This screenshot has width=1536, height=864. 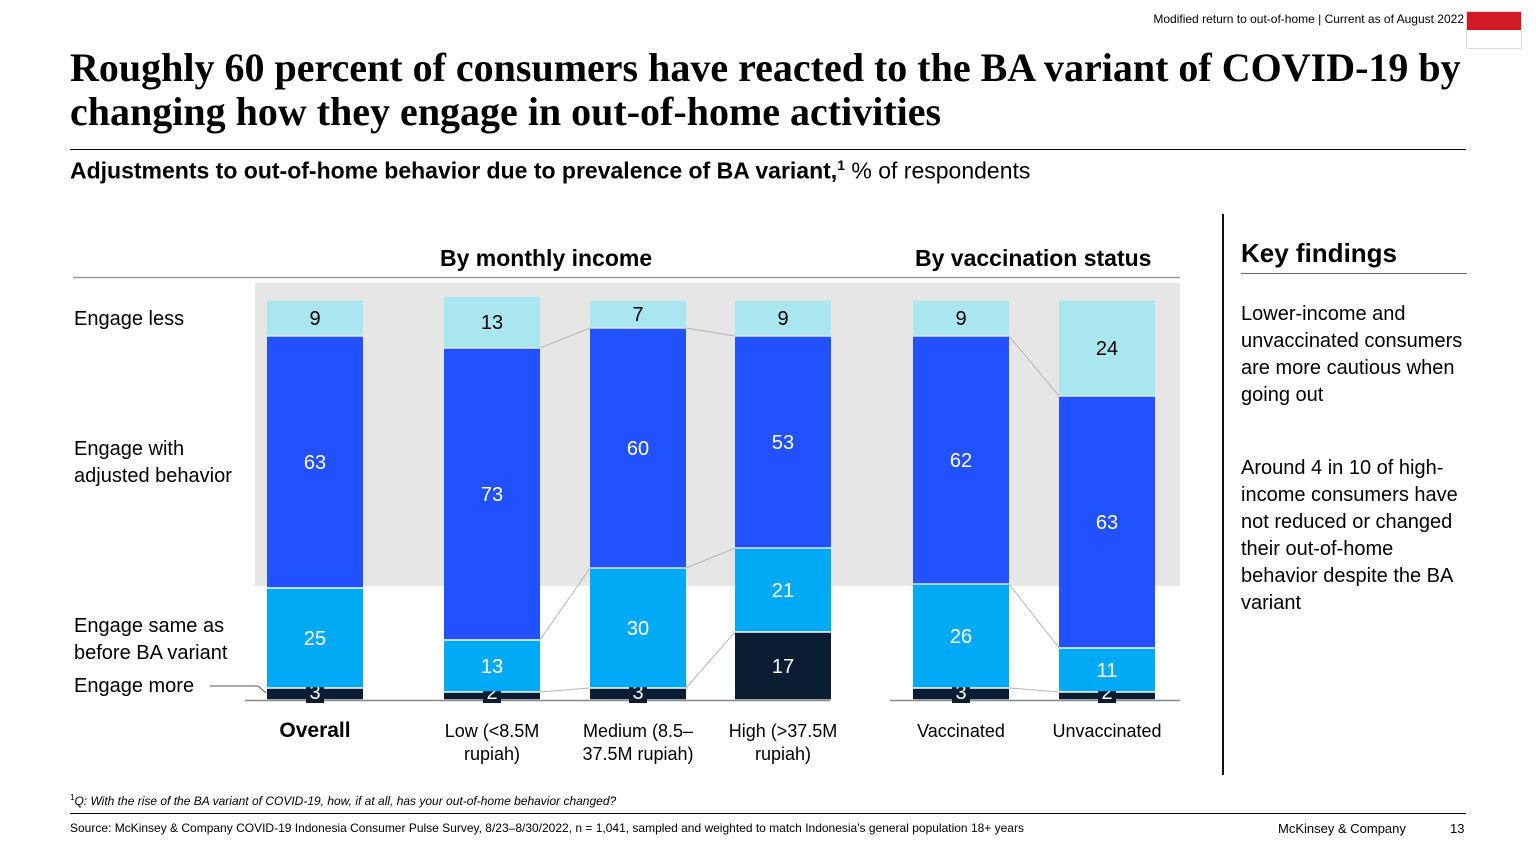 What do you see at coordinates (314, 730) in the screenshot?
I see `category-label: Overall` at bounding box center [314, 730].